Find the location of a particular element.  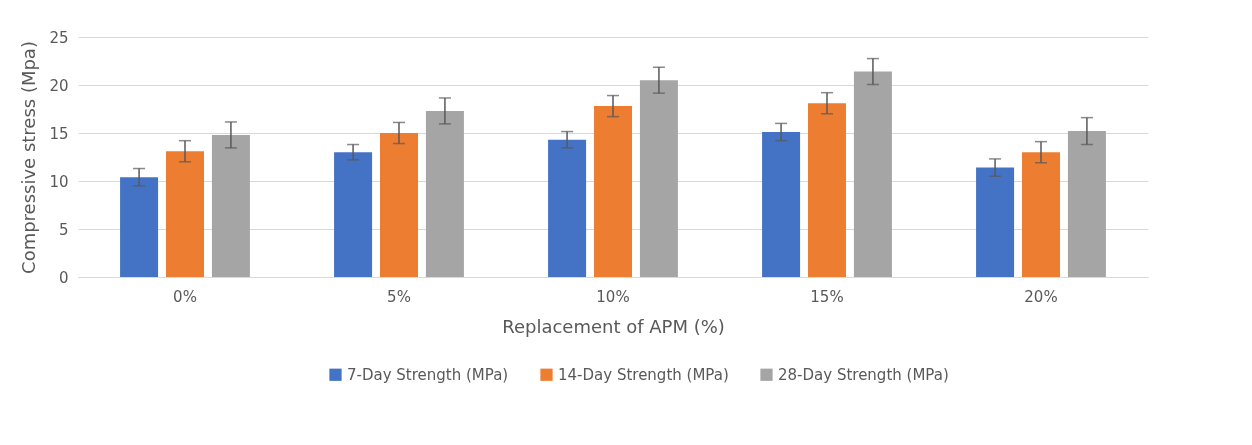

y-tick-label: 15 is located at coordinates (59, 133).